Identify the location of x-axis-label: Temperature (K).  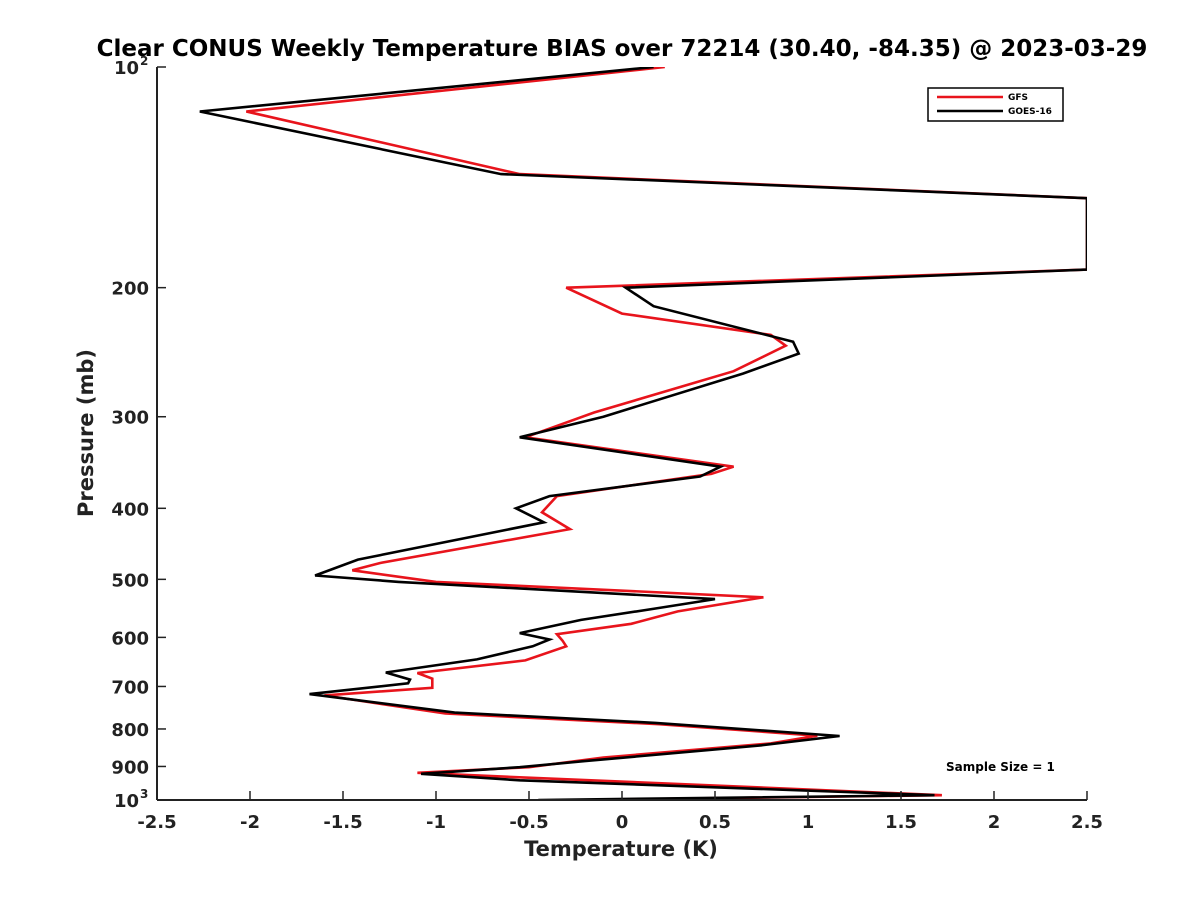
(621, 849).